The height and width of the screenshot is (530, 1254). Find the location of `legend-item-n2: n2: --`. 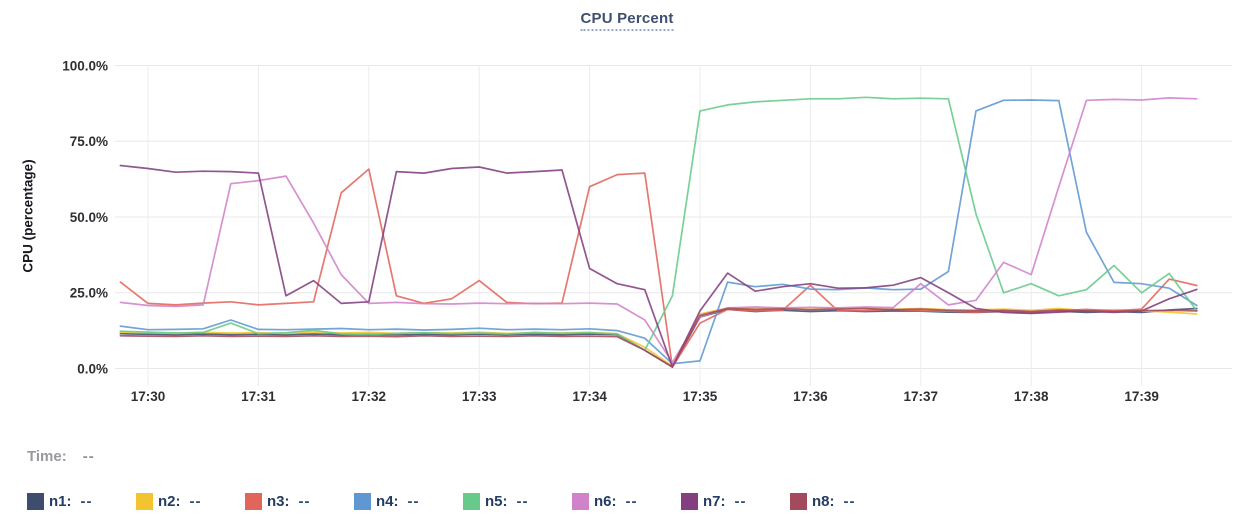

legend-item-n2: n2: -- is located at coordinates (180, 501).